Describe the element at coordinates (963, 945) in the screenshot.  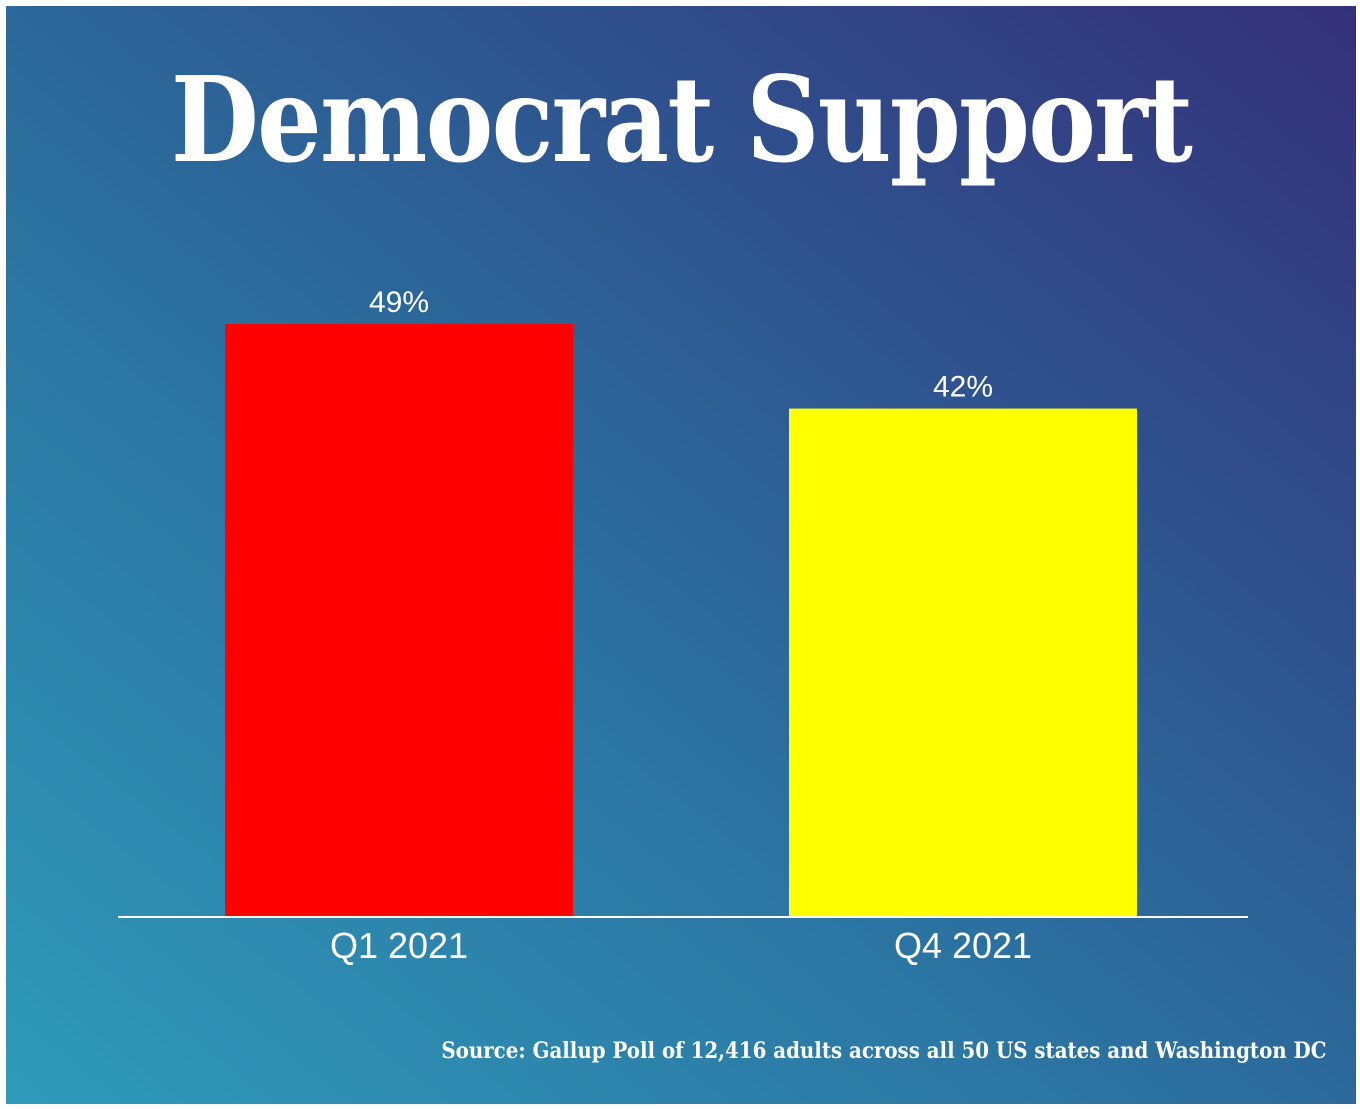
I see `category-label-2: Q4 2021` at that location.